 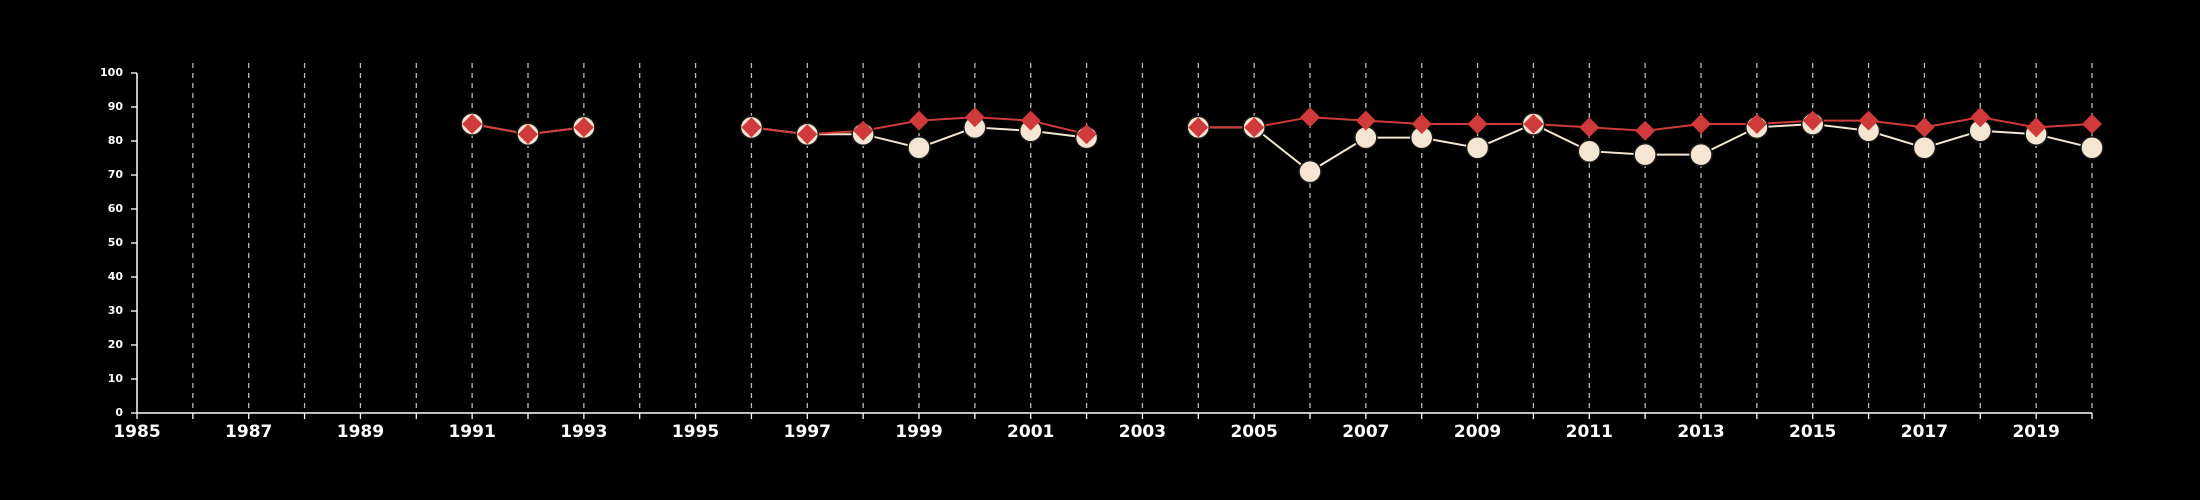 What do you see at coordinates (360, 432) in the screenshot?
I see `x-tick-label: 1989` at bounding box center [360, 432].